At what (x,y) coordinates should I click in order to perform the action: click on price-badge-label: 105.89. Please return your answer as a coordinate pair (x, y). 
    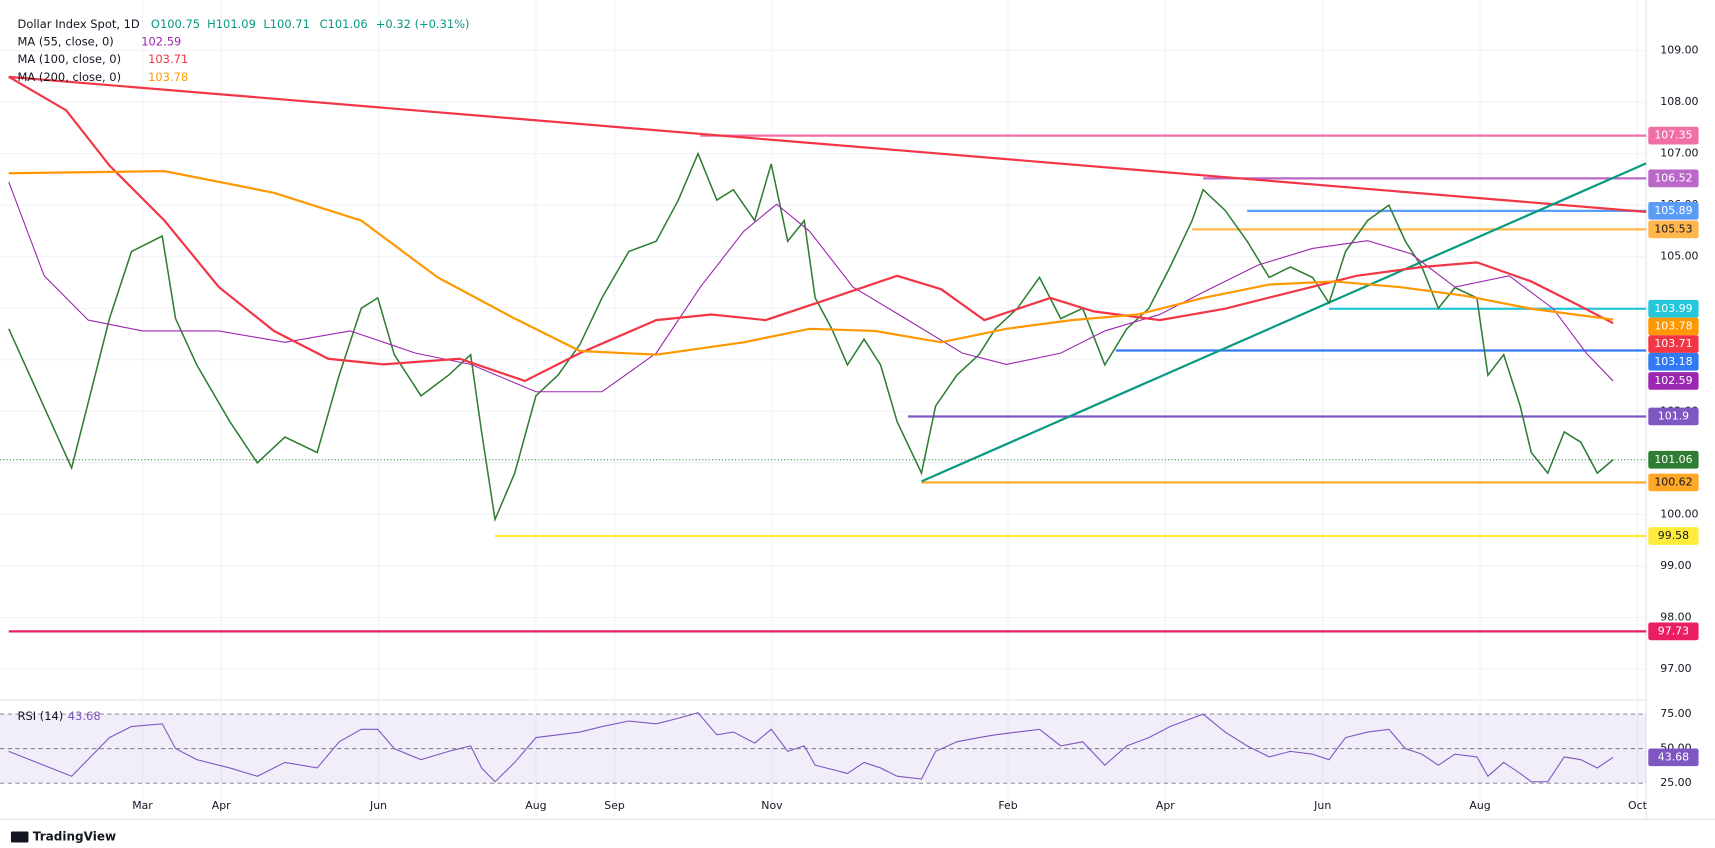
    Looking at the image, I should click on (1673, 210).